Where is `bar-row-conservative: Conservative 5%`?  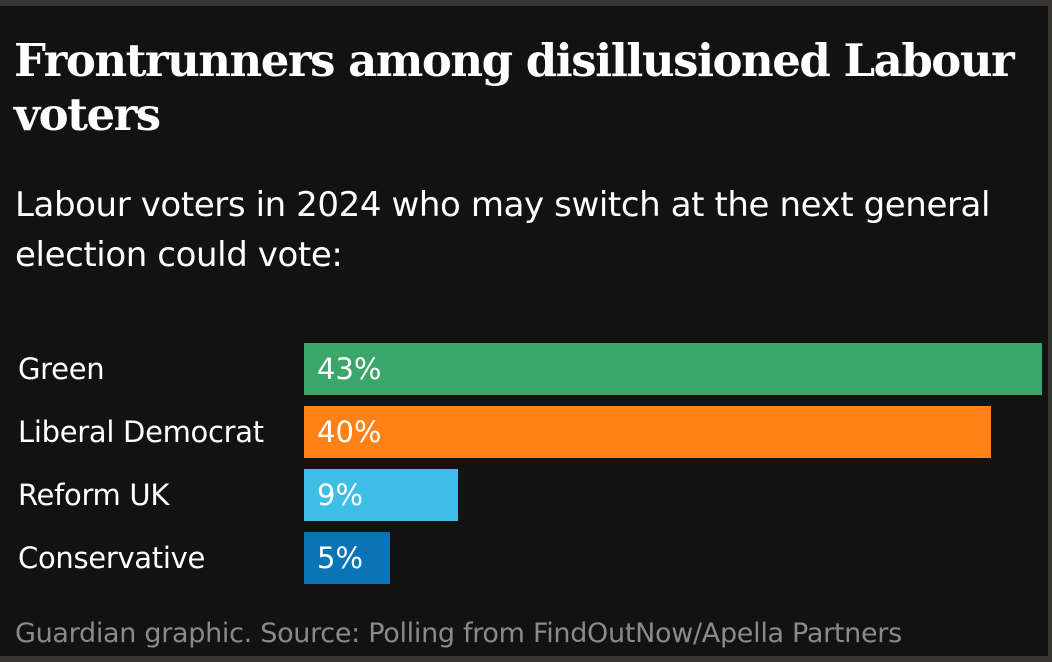
bar-row-conservative: Conservative 5% is located at coordinates (526, 558).